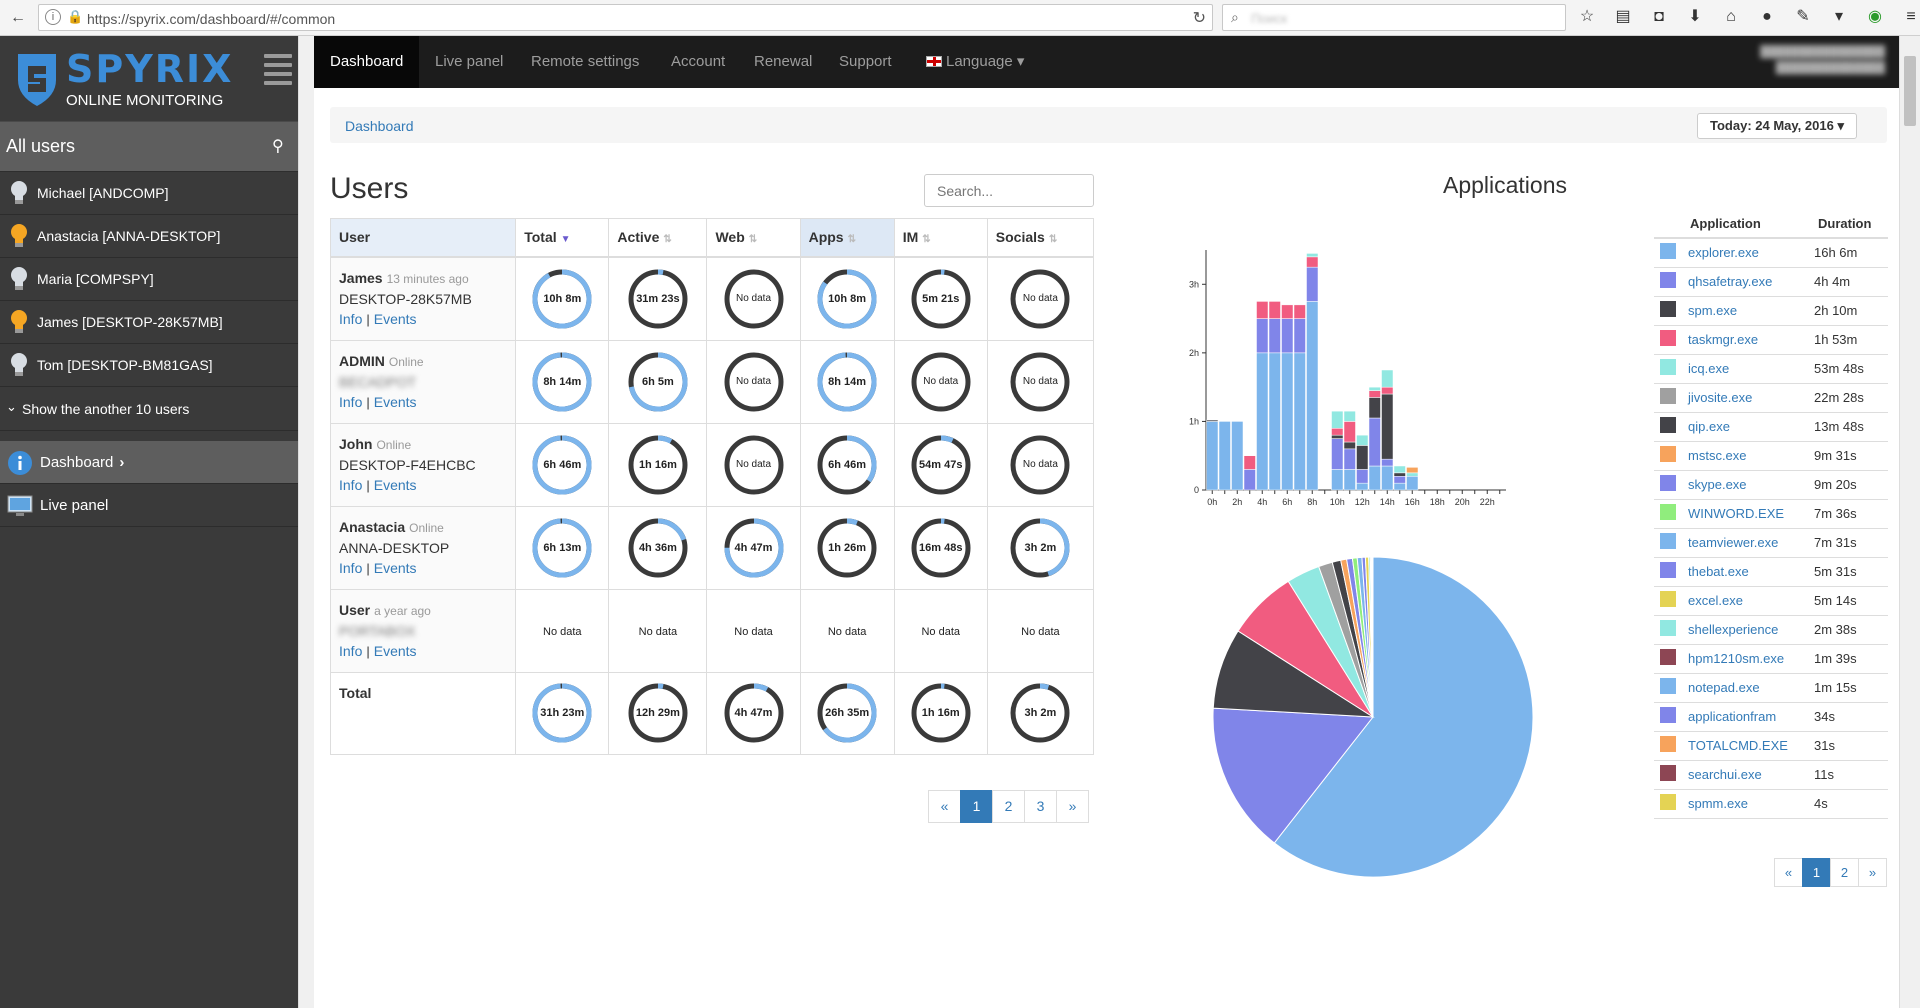 Image resolution: width=1920 pixels, height=1008 pixels. I want to click on column-header-web: Web ⇅, so click(753, 238).